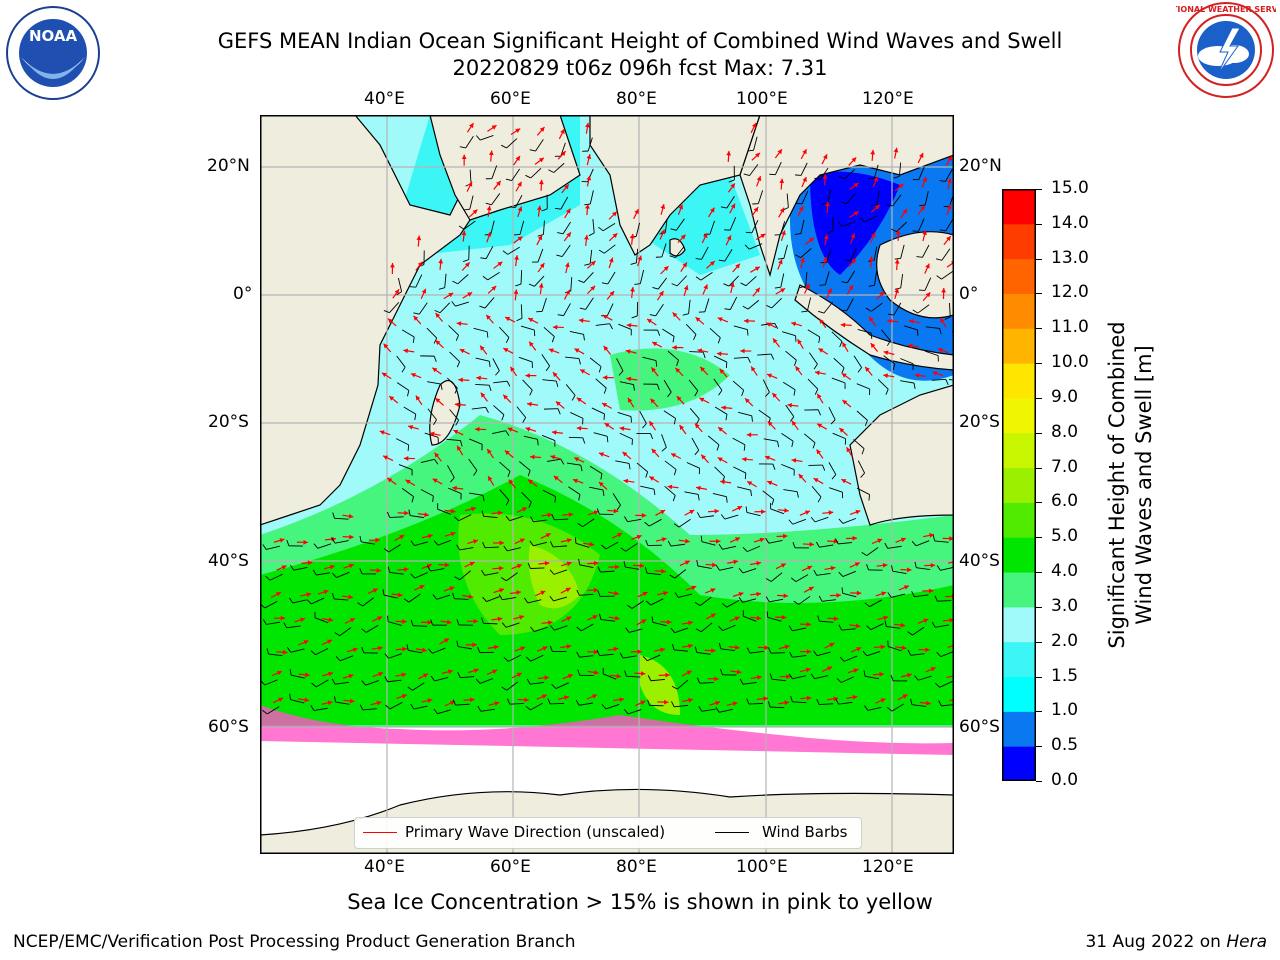  Describe the element at coordinates (1019, 485) in the screenshot. I see `colorbar-frame` at that location.